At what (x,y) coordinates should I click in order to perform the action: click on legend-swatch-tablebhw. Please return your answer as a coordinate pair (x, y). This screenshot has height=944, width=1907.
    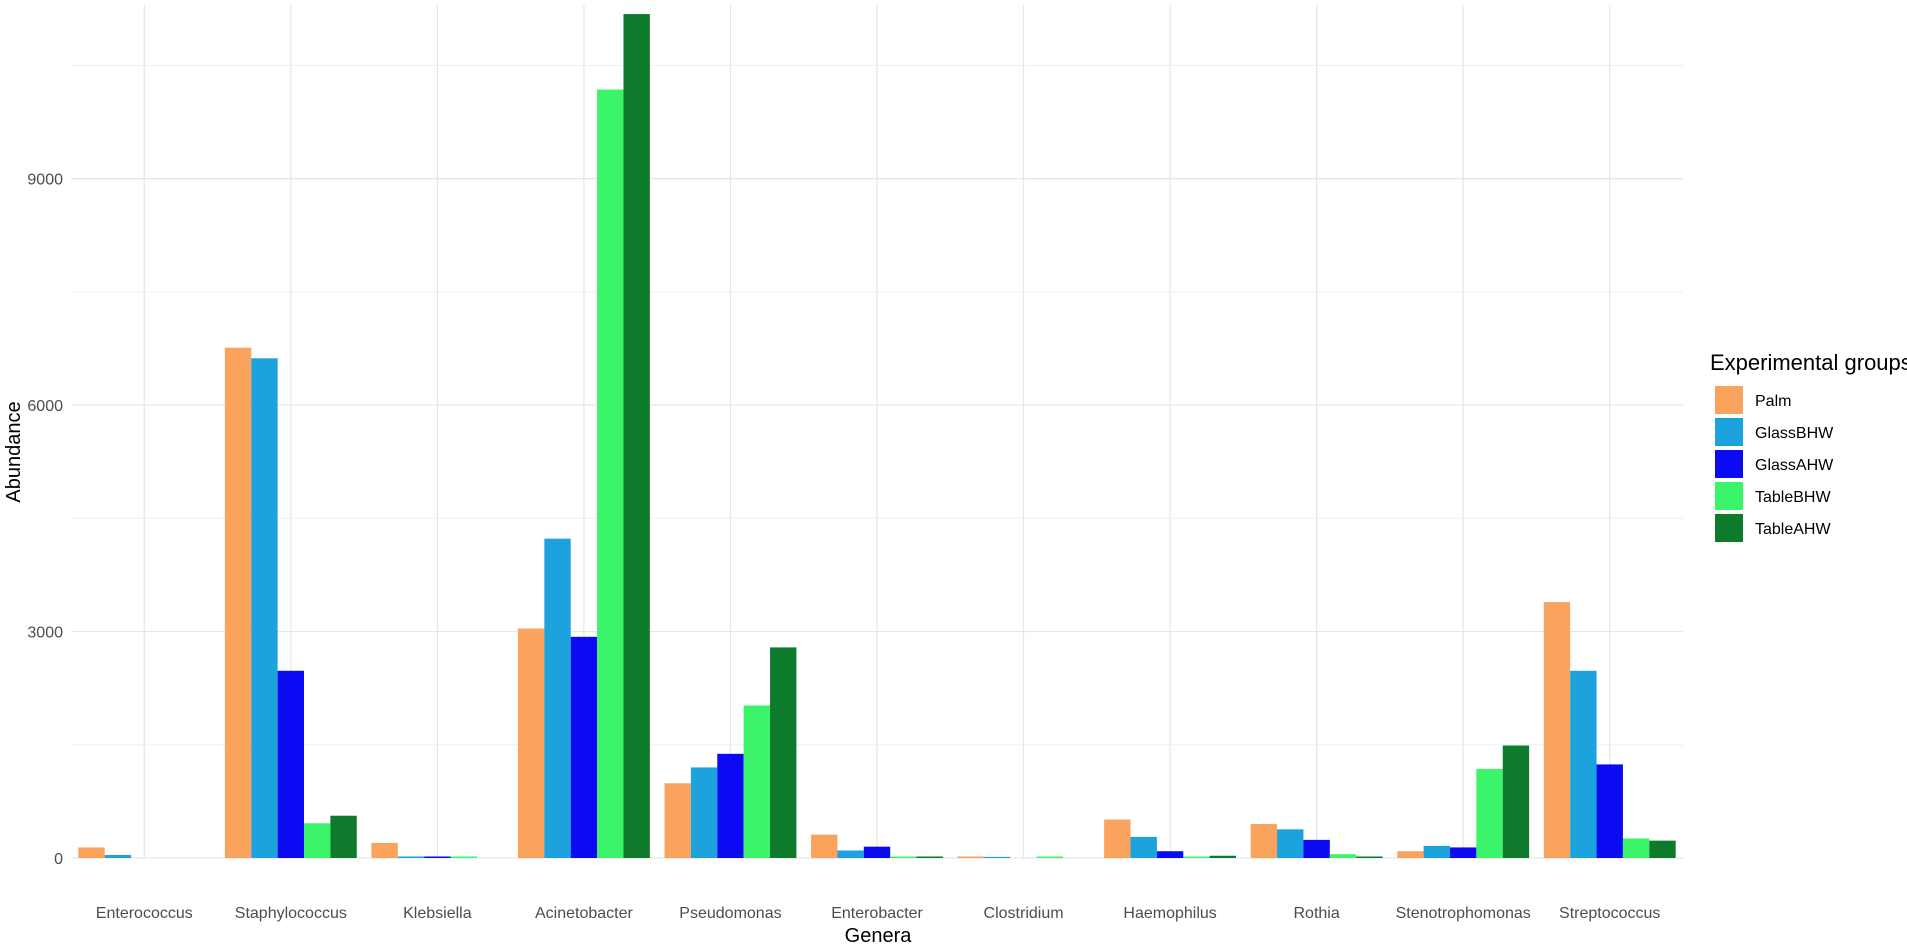
    Looking at the image, I should click on (1729, 496).